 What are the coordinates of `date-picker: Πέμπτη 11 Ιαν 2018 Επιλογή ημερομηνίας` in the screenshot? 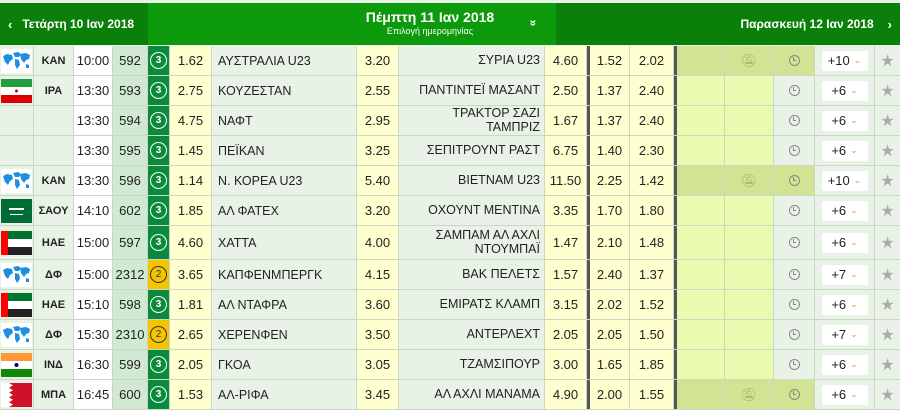 It's located at (430, 22).